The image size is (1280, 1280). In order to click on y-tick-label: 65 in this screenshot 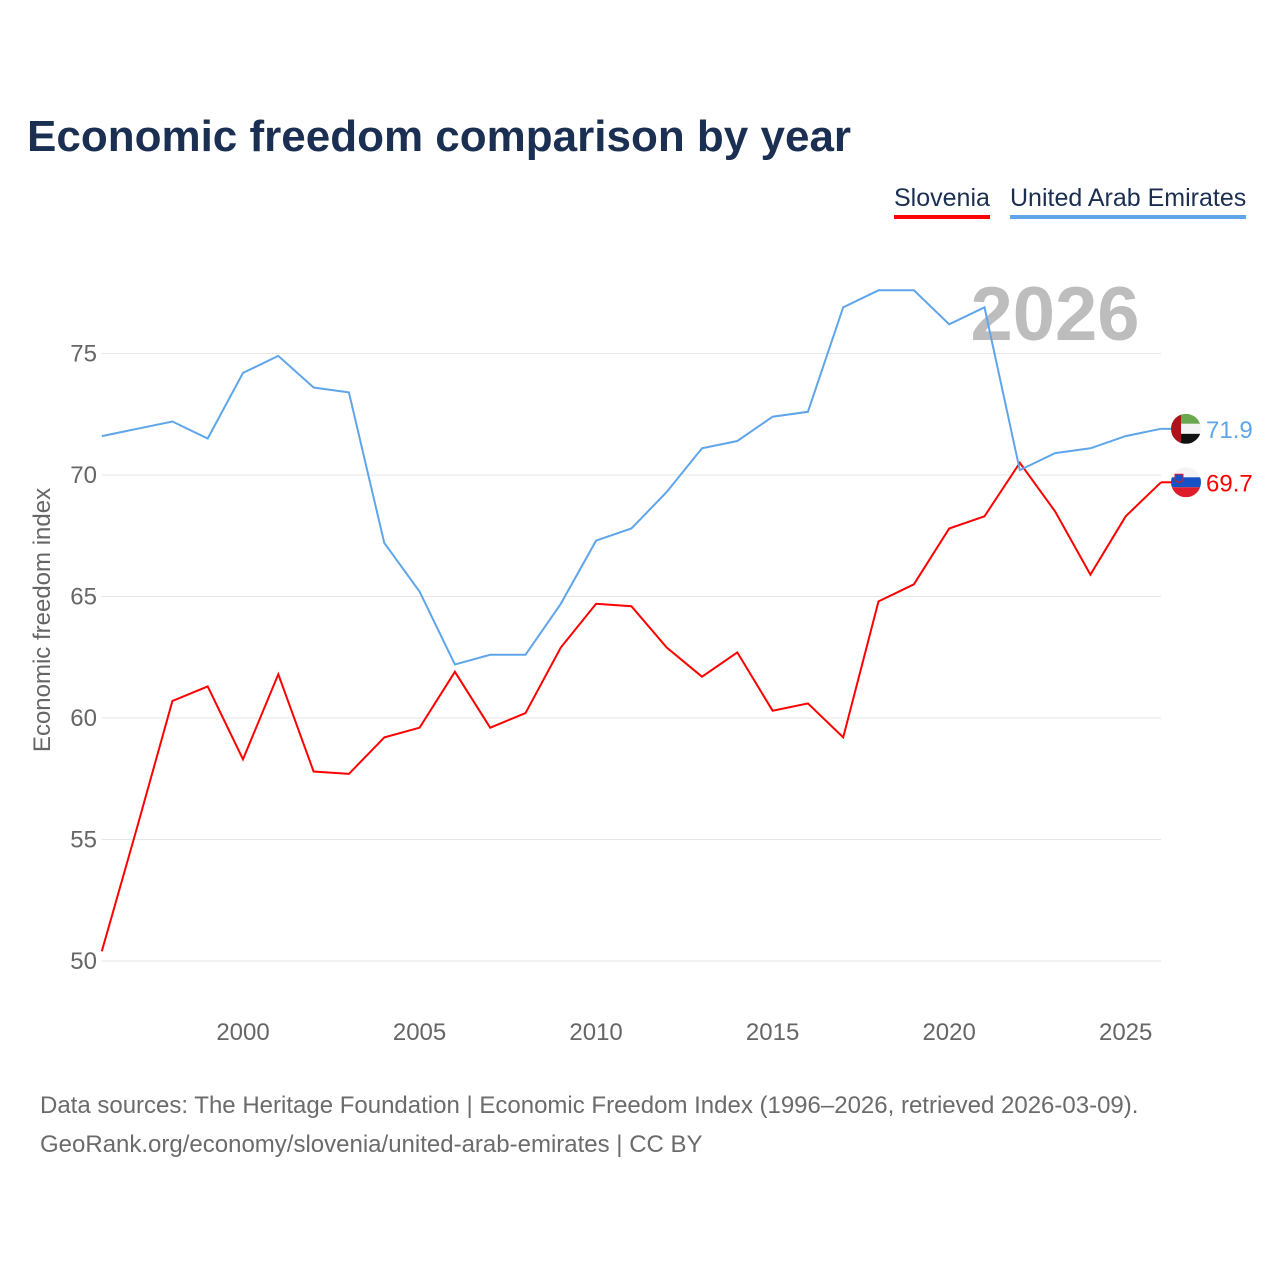, I will do `click(83, 597)`.